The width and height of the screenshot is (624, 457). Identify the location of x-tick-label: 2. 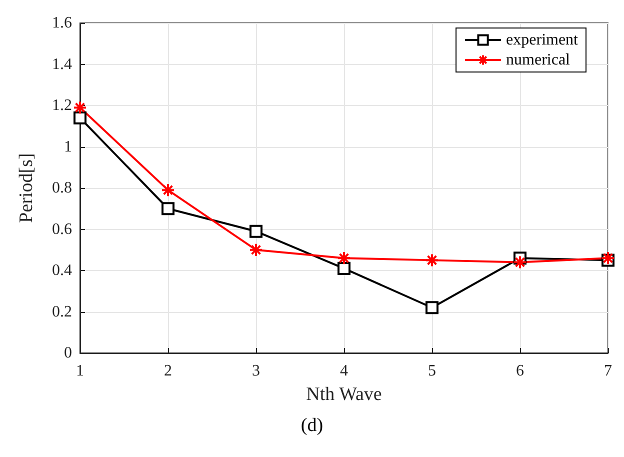
(168, 371).